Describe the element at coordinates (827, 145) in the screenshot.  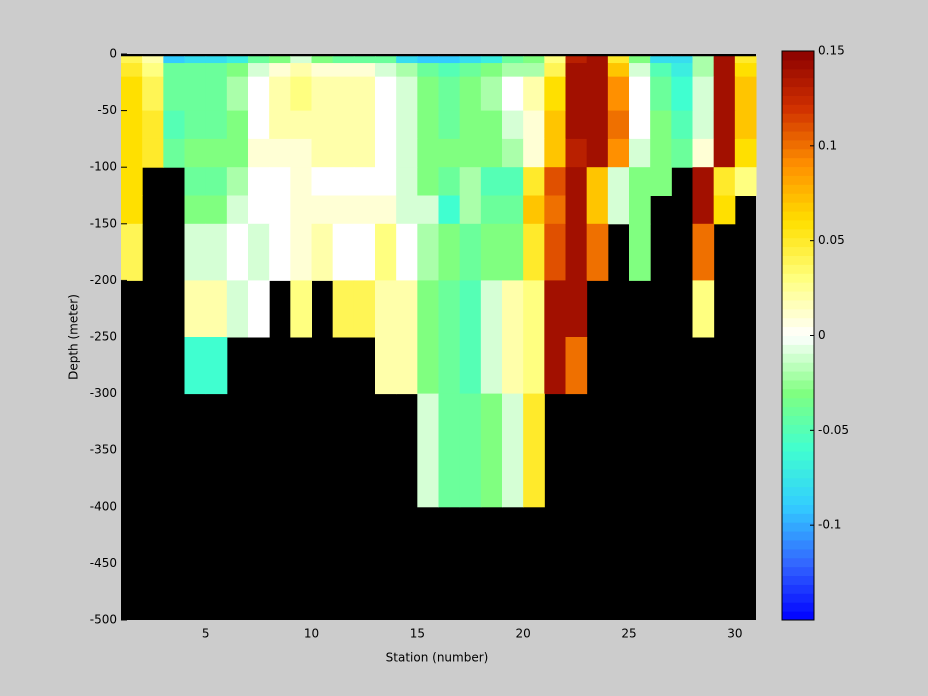
I see `colorbar-tick-label: 0.1` at that location.